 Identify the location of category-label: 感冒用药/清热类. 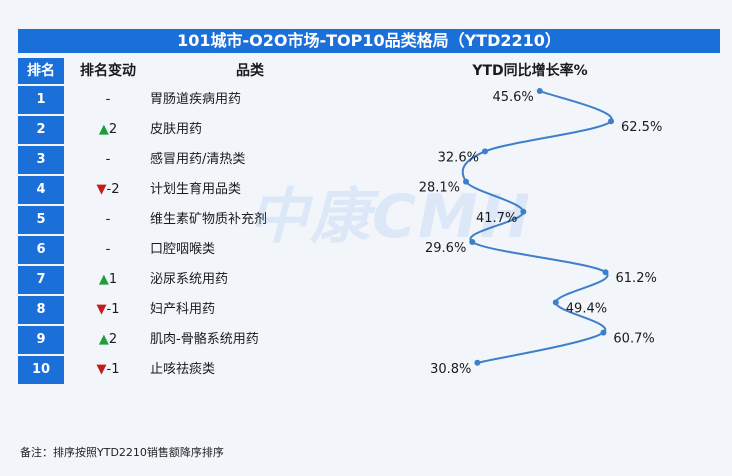
(198, 159).